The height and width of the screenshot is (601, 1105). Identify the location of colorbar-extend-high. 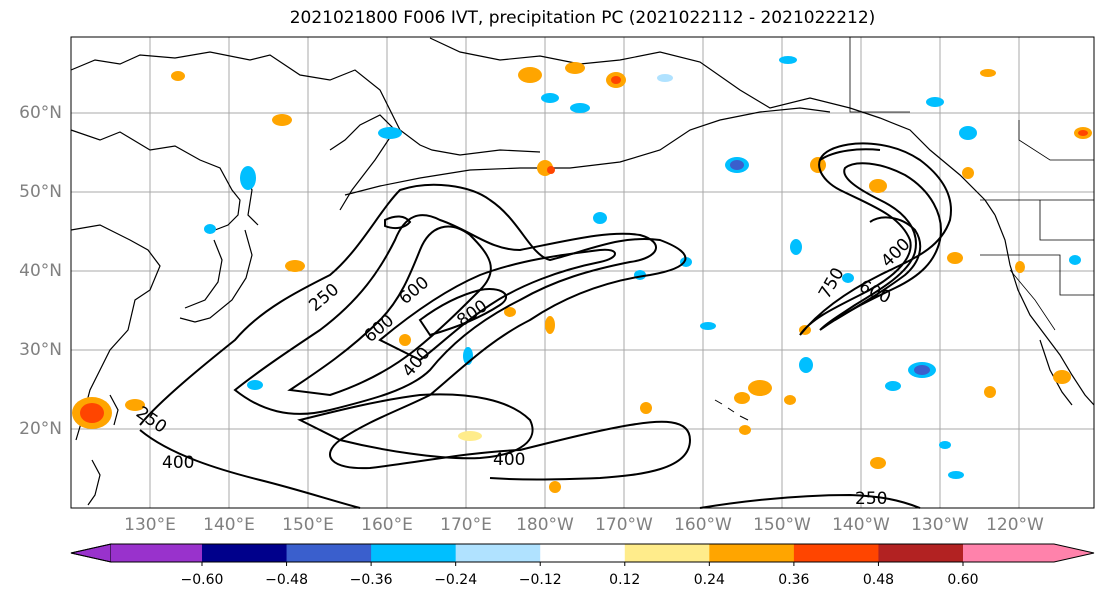
(1028, 553).